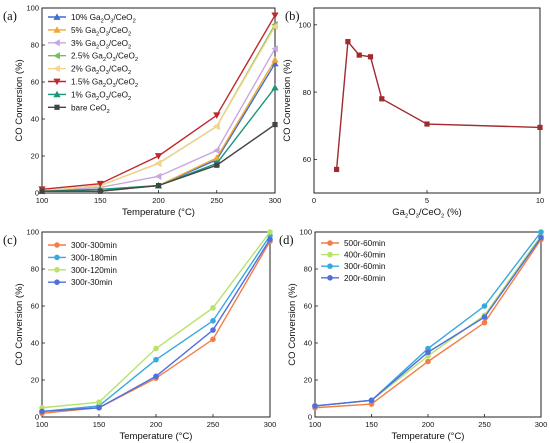  I want to click on y-tick-label: 80, so click(308, 269).